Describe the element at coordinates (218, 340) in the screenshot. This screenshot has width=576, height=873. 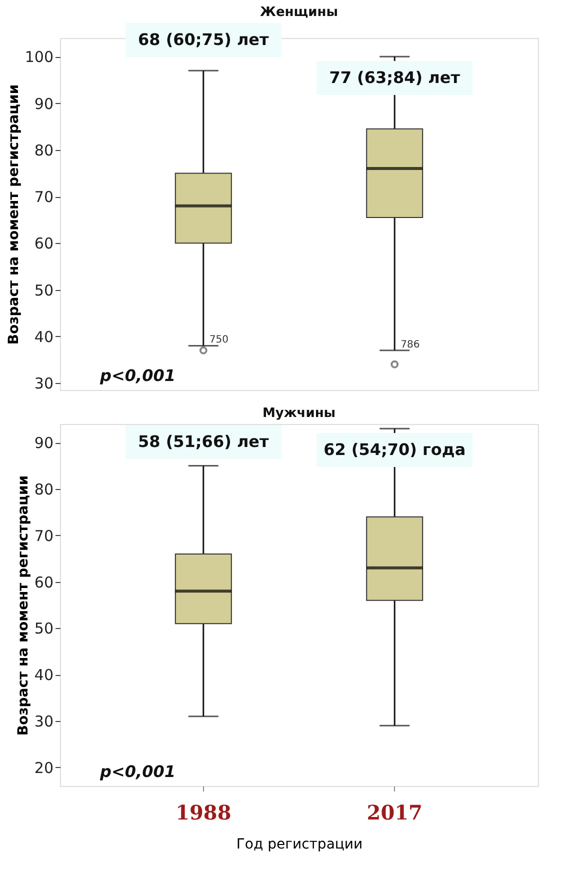
I see `annotation: 750` at that location.